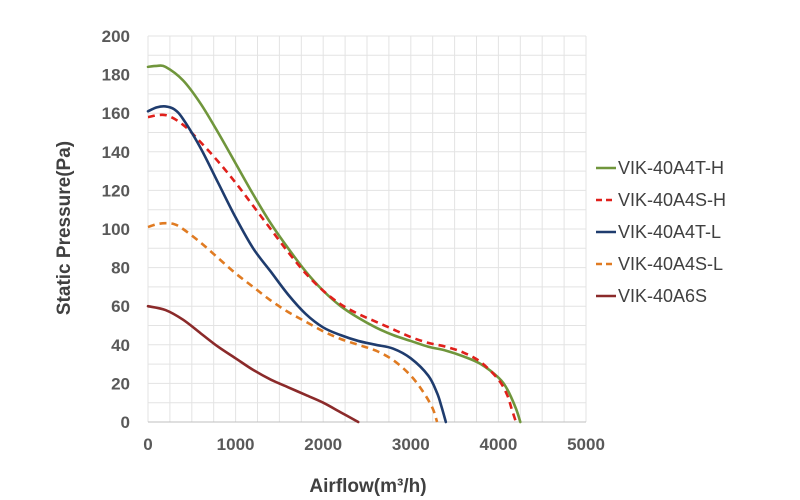  What do you see at coordinates (120, 383) in the screenshot?
I see `y-tick-label: 20` at bounding box center [120, 383].